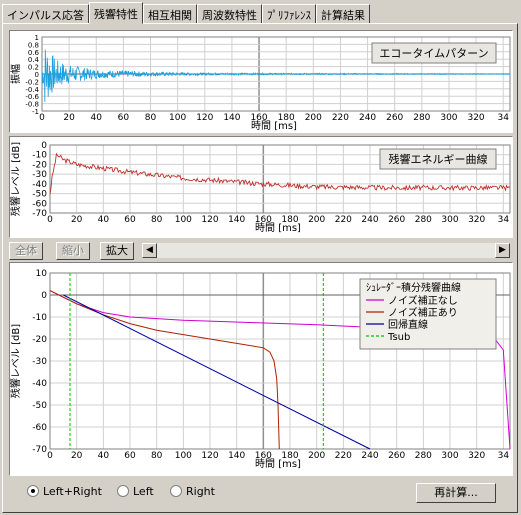 Image resolution: width=521 pixels, height=515 pixels. Describe the element at coordinates (176, 491) in the screenshot. I see `radio-right-circle` at that location.